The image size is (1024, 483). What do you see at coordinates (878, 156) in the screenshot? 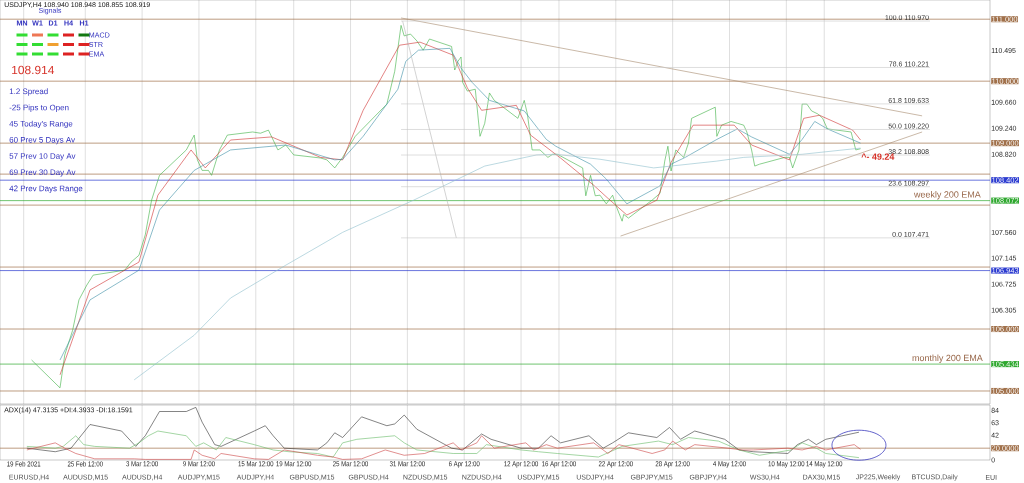
I see `annotation: ^- 49.24` at bounding box center [878, 156].